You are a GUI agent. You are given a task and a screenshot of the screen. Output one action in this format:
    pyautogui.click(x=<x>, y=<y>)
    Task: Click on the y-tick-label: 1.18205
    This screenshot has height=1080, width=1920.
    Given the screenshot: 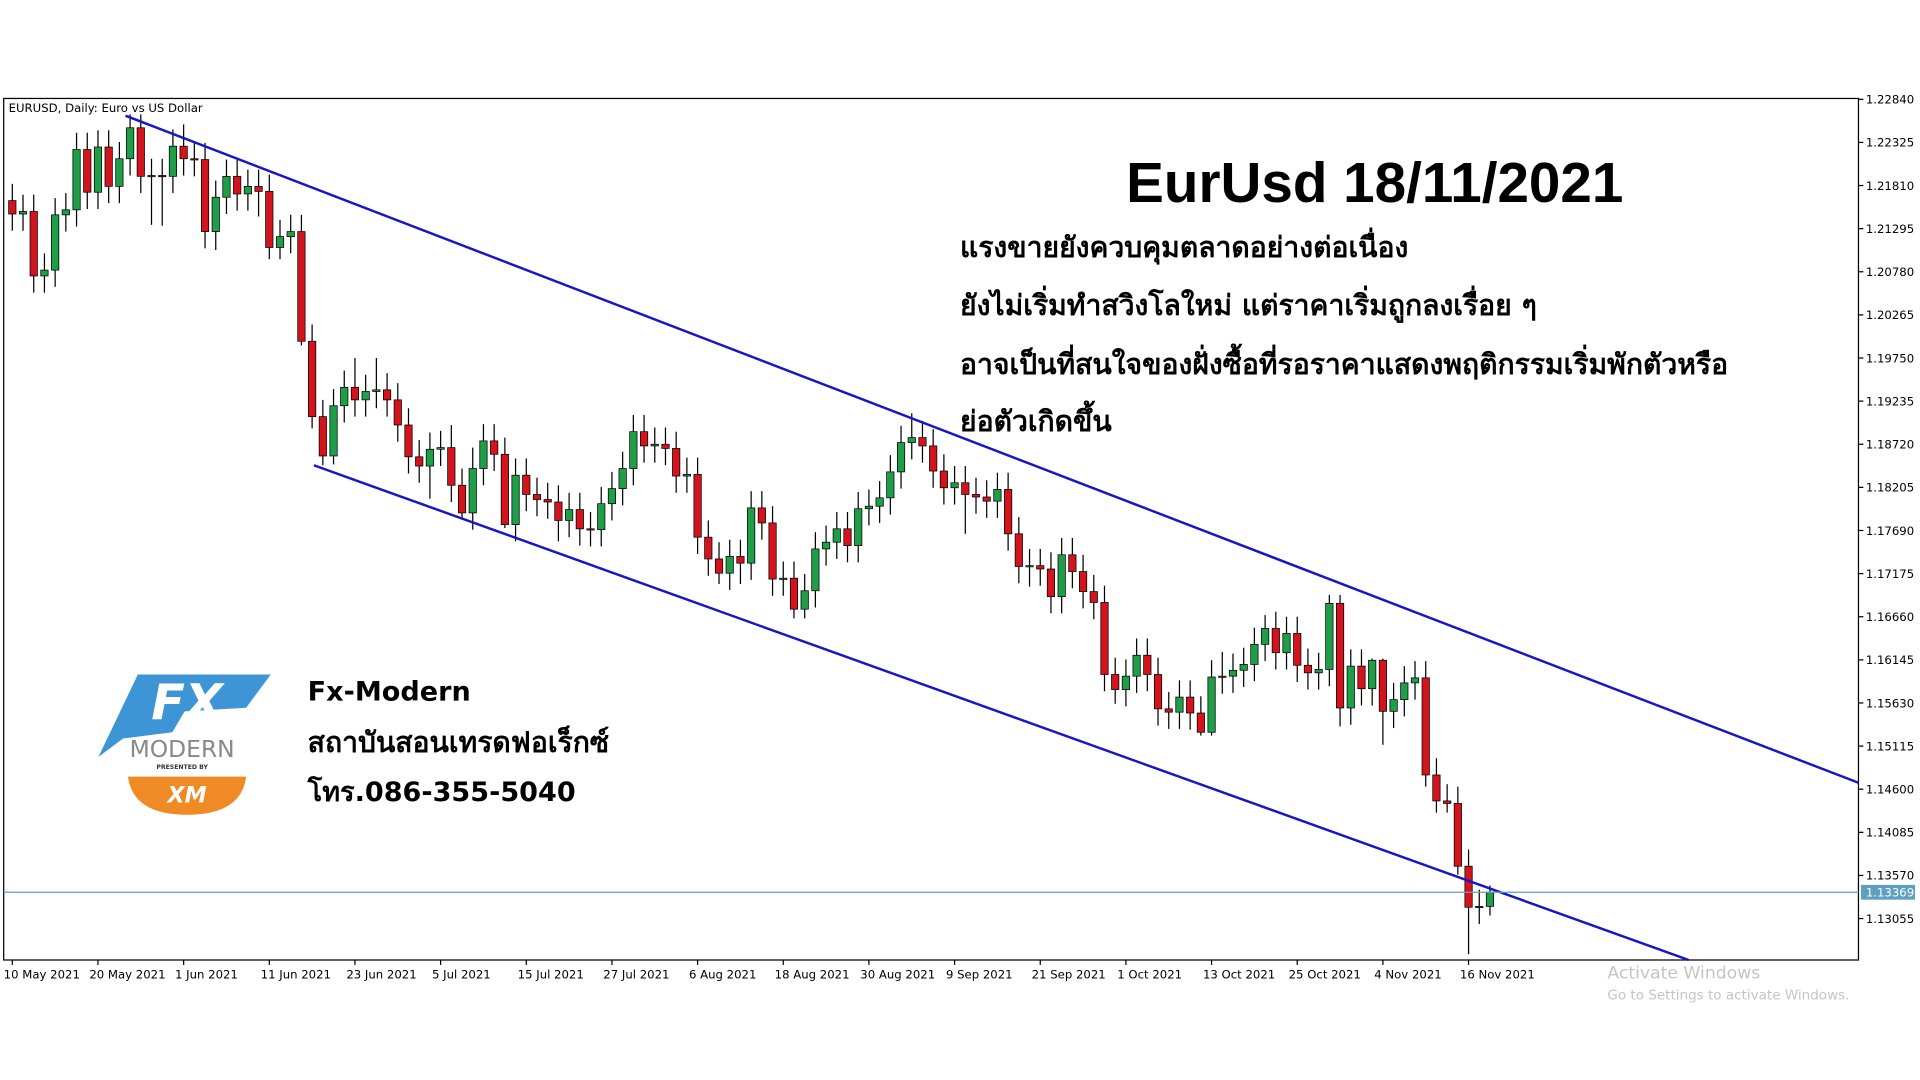 What is the action you would take?
    pyautogui.click(x=1890, y=488)
    